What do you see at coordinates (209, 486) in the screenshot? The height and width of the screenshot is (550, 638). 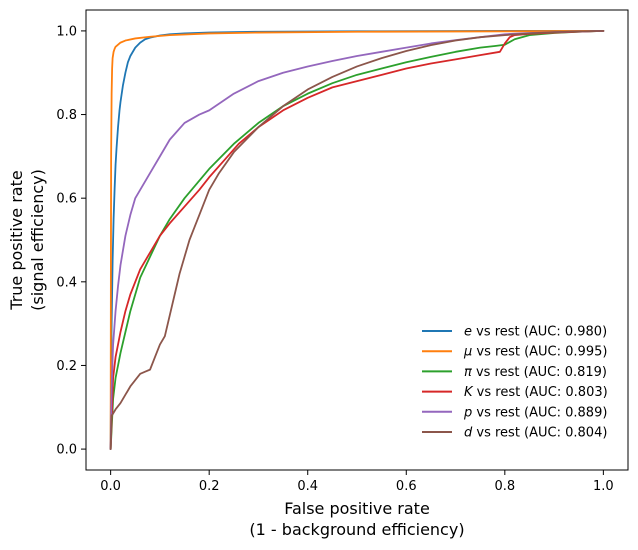 I see `x-tick-label: 0.2` at bounding box center [209, 486].